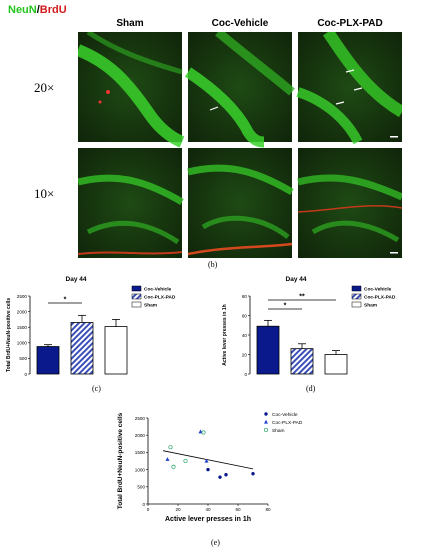  What do you see at coordinates (131, 203) in the screenshot?
I see `micrograph-sham-10x` at bounding box center [131, 203].